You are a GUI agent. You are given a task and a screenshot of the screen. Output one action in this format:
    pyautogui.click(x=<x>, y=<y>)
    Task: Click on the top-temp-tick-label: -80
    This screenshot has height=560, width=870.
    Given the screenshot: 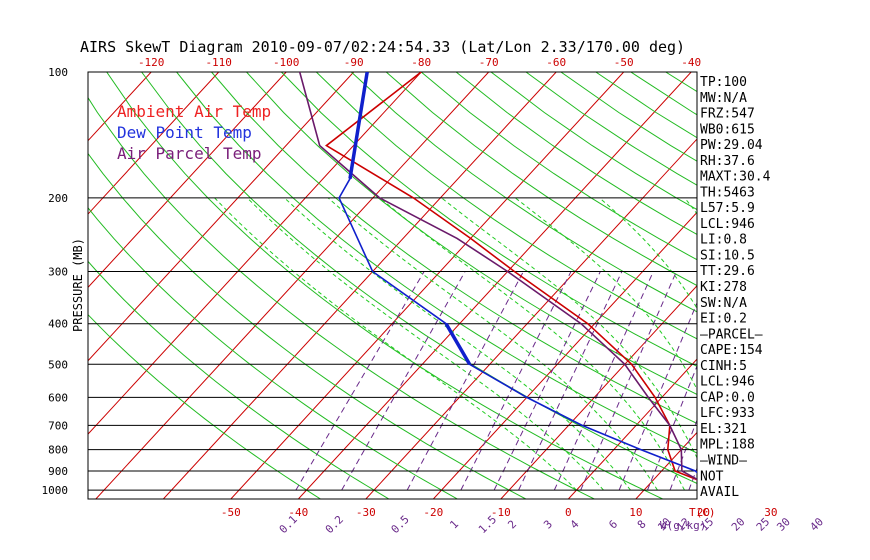 What is the action you would take?
    pyautogui.click(x=421, y=62)
    